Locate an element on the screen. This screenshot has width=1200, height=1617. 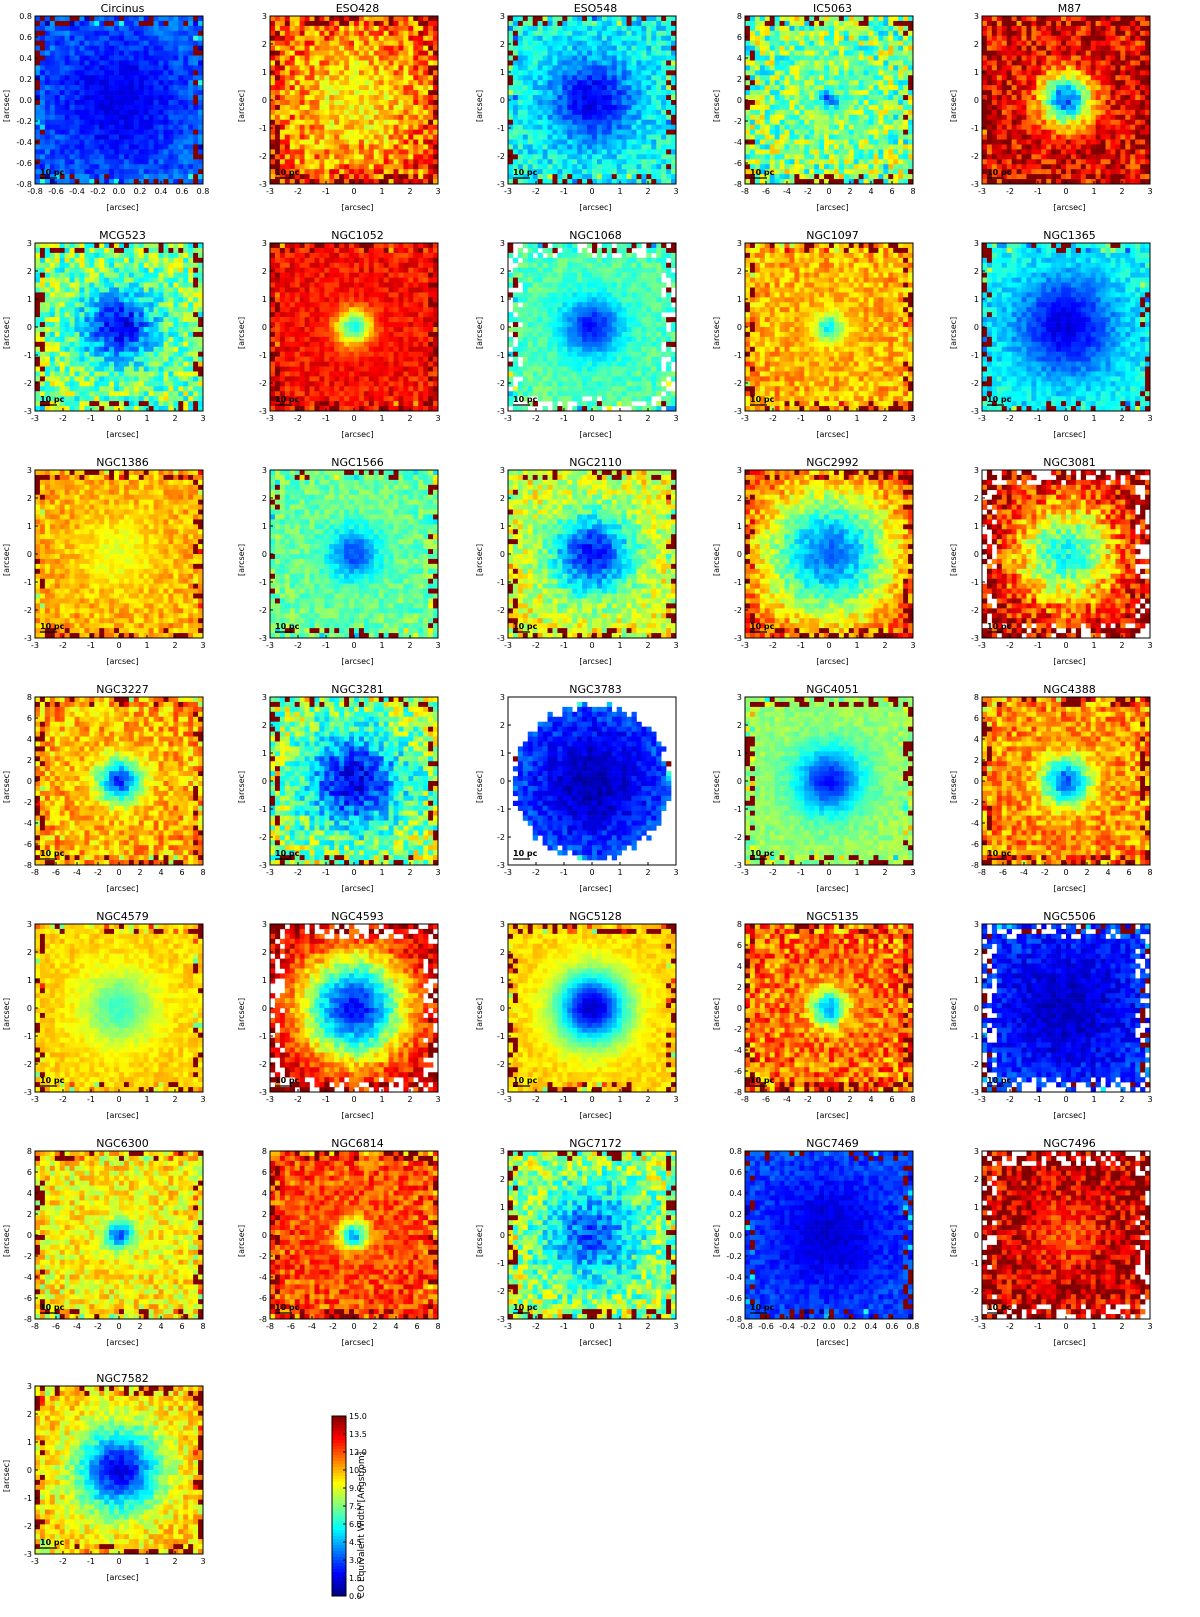
y-tick-label: 0.6 is located at coordinates (25, 37).